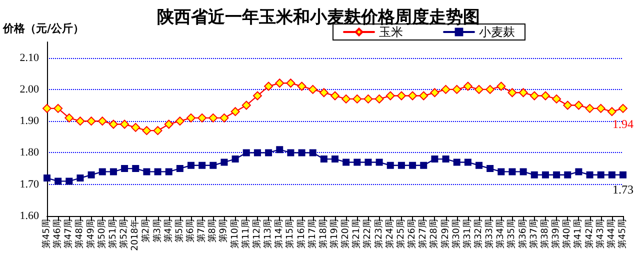 Image resolution: width=637 pixels, height=264 pixels. What do you see at coordinates (490, 233) in the screenshot?
I see `x-tick-label: 第33周` at bounding box center [490, 233].